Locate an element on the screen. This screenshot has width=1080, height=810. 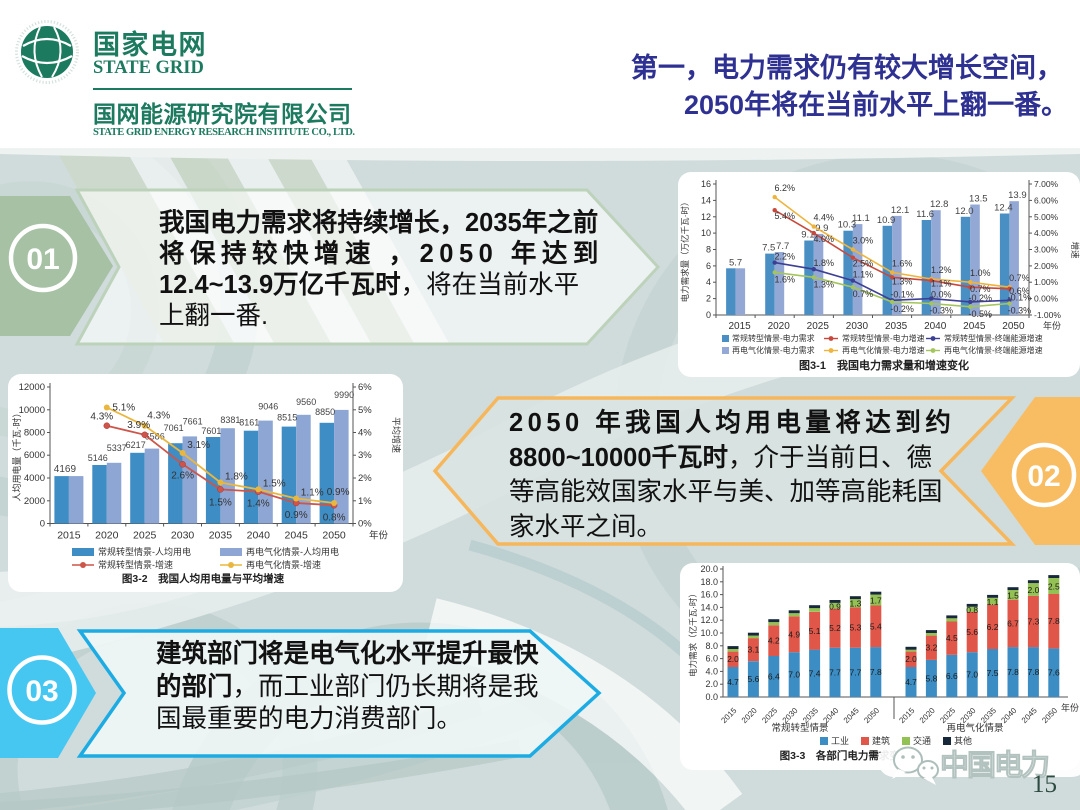
svg-text: 2.5% is located at coordinates (863, 264).